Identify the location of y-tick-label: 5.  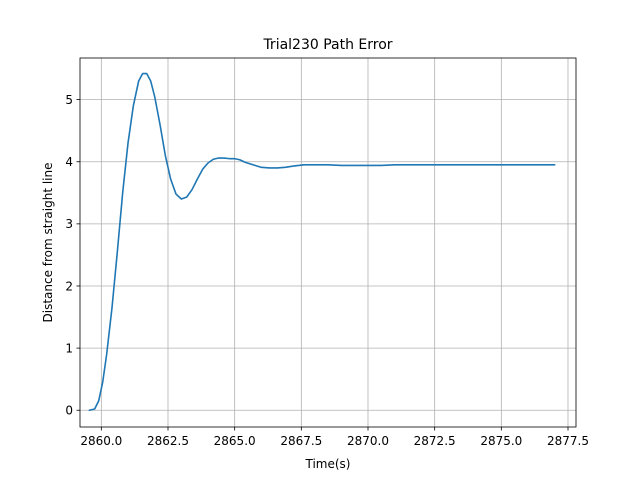
(69, 100).